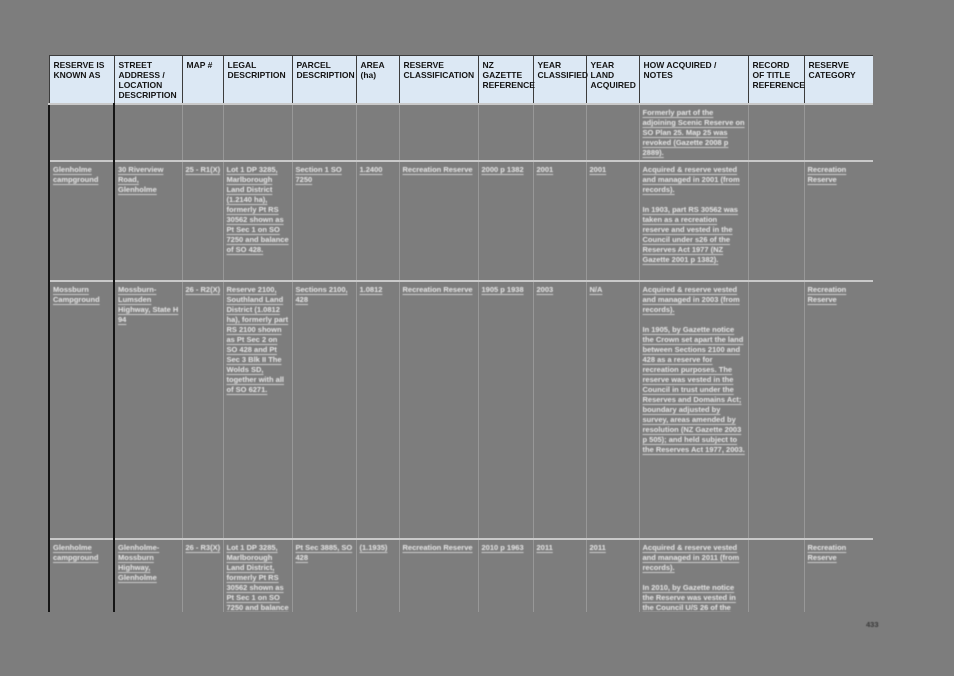 The width and height of the screenshot is (954, 676). Describe the element at coordinates (838, 80) in the screenshot. I see `col-header-reserve-category: RESERVE CATEGORY` at that location.